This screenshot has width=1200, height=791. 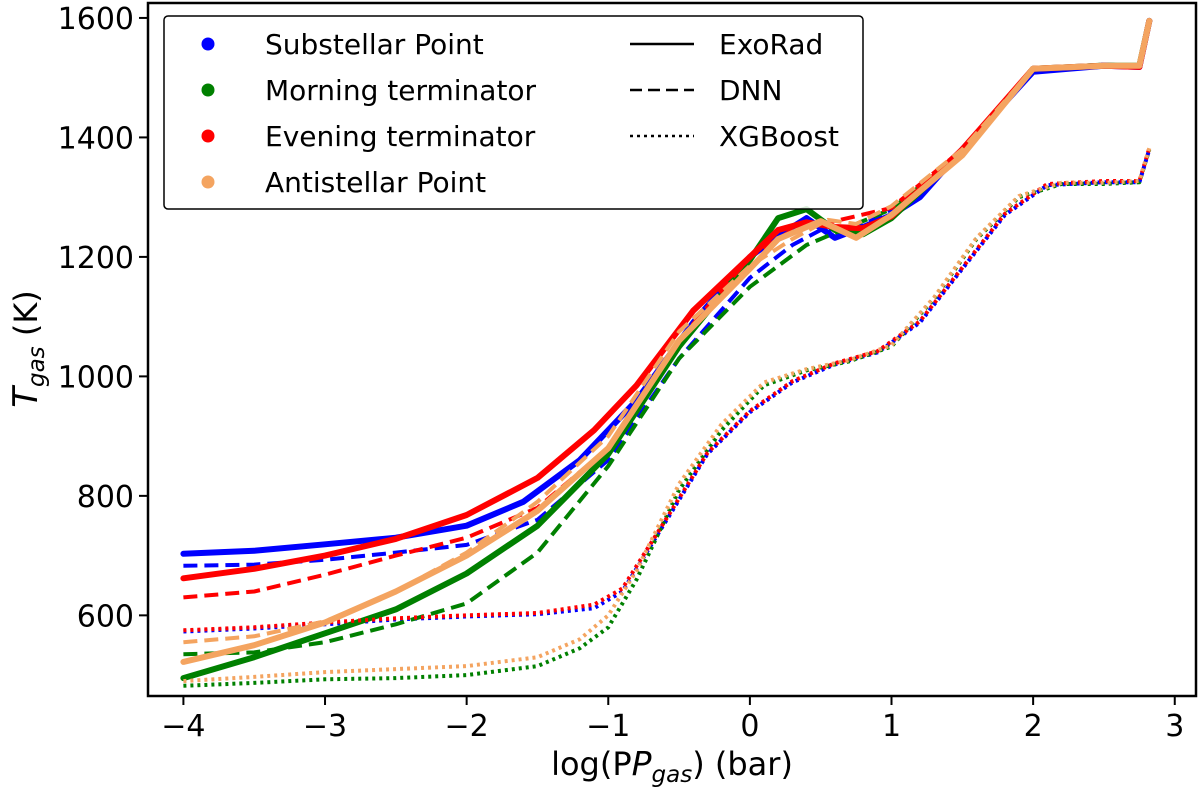 I want to click on legend-box, so click(x=513, y=112).